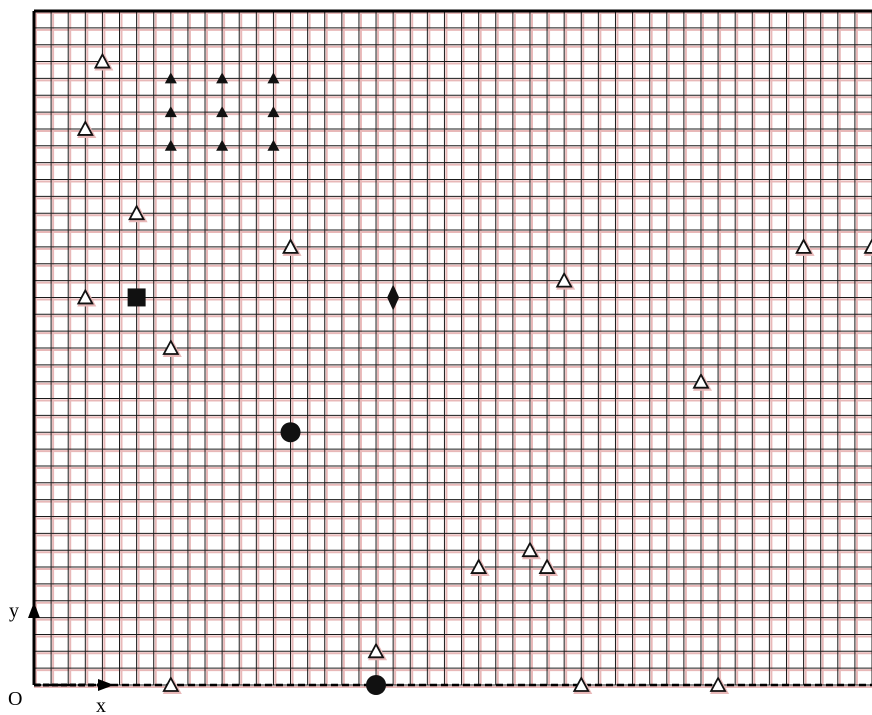 Image resolution: width=872 pixels, height=715 pixels. I want to click on x-axis-label: x, so click(101, 705).